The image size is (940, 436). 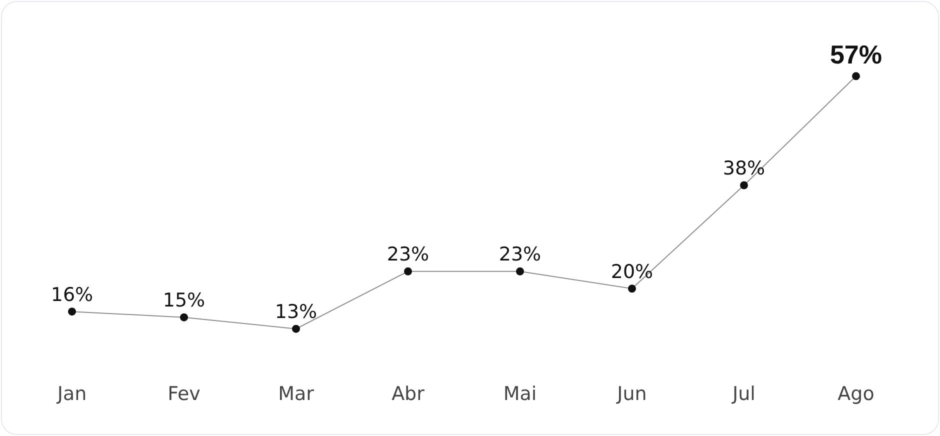 I want to click on x-tick-label: Jul, so click(x=744, y=394).